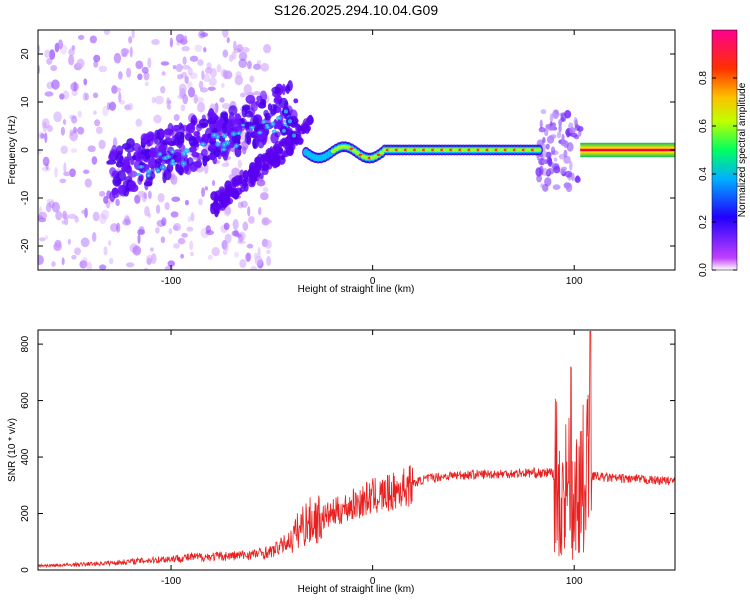 This screenshot has width=750, height=605. What do you see at coordinates (25, 400) in the screenshot?
I see `snr-y-tick-label: 600` at bounding box center [25, 400].